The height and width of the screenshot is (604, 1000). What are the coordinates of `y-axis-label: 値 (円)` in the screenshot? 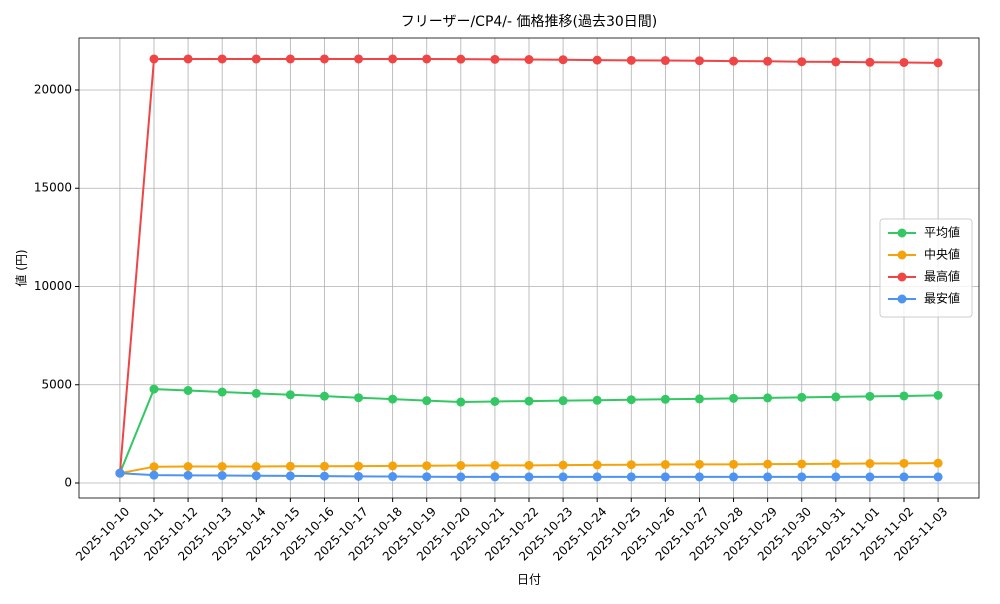 It's located at (21, 267).